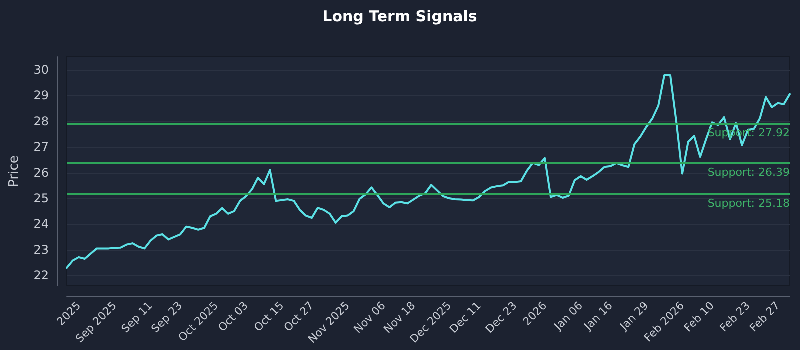 Image resolution: width=800 pixels, height=350 pixels. Describe the element at coordinates (41, 249) in the screenshot. I see `y-tick-label: 23` at that location.